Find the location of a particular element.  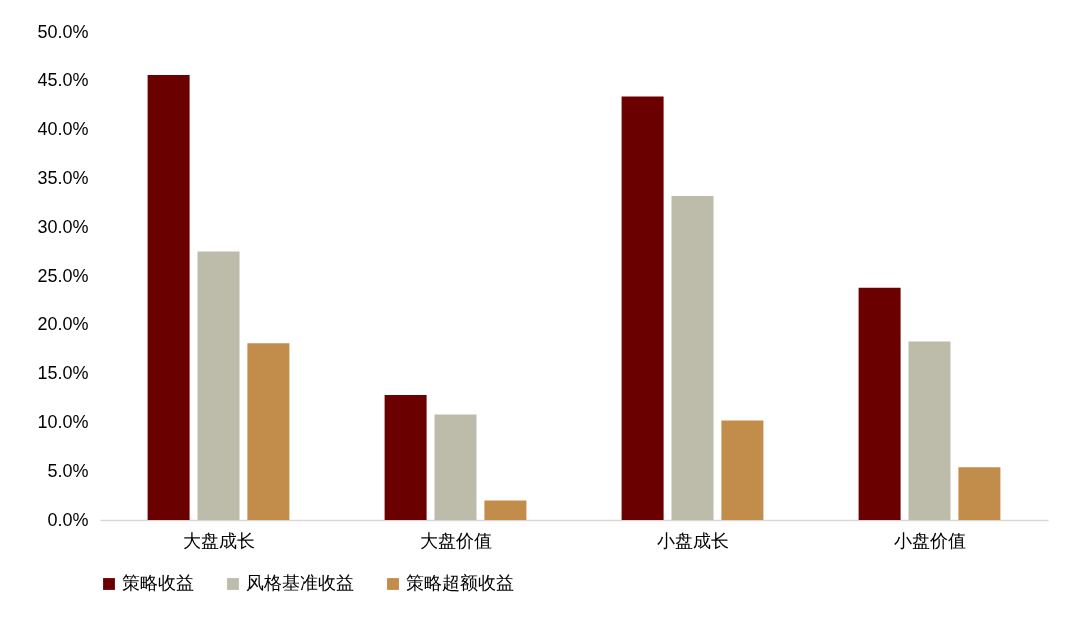

y-tick-label: 30.0% is located at coordinates (63, 226).